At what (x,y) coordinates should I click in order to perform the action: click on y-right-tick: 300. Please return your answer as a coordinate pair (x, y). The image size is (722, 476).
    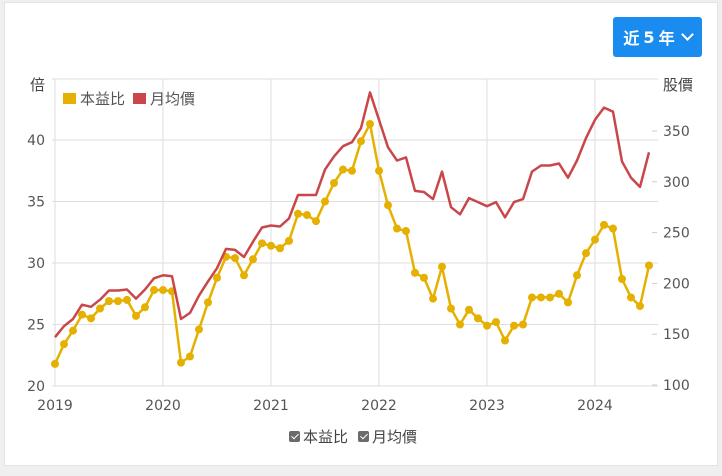
    Looking at the image, I should click on (676, 183).